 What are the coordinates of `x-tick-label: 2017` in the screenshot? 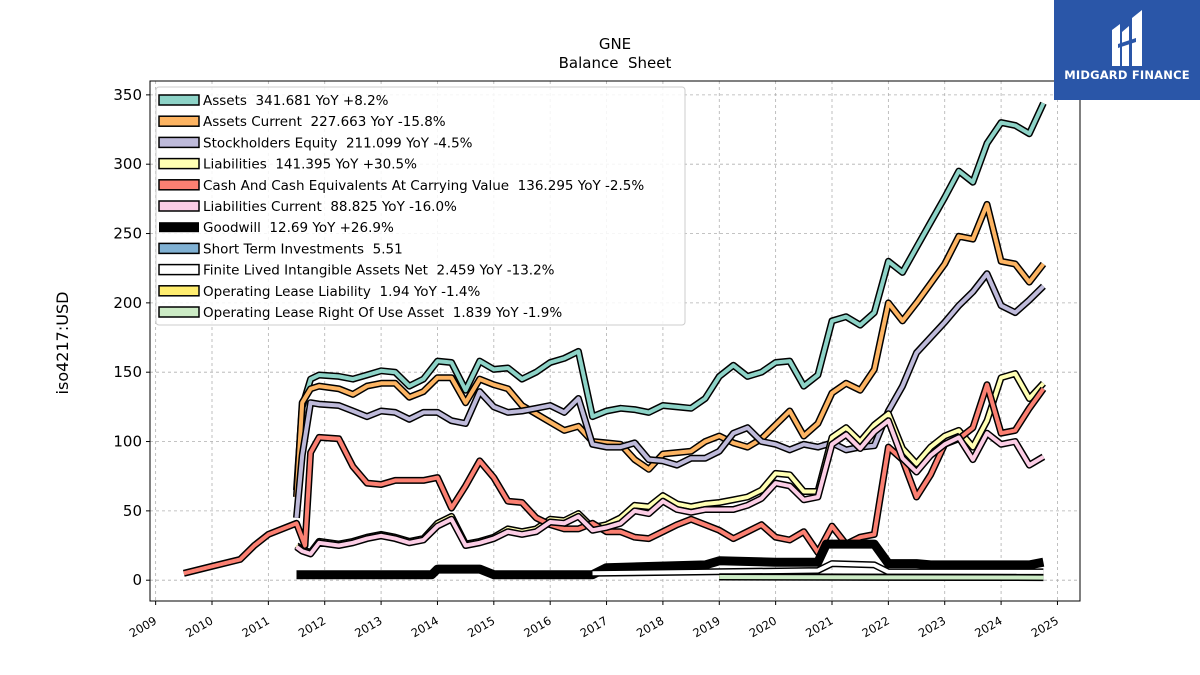 It's located at (594, 626).